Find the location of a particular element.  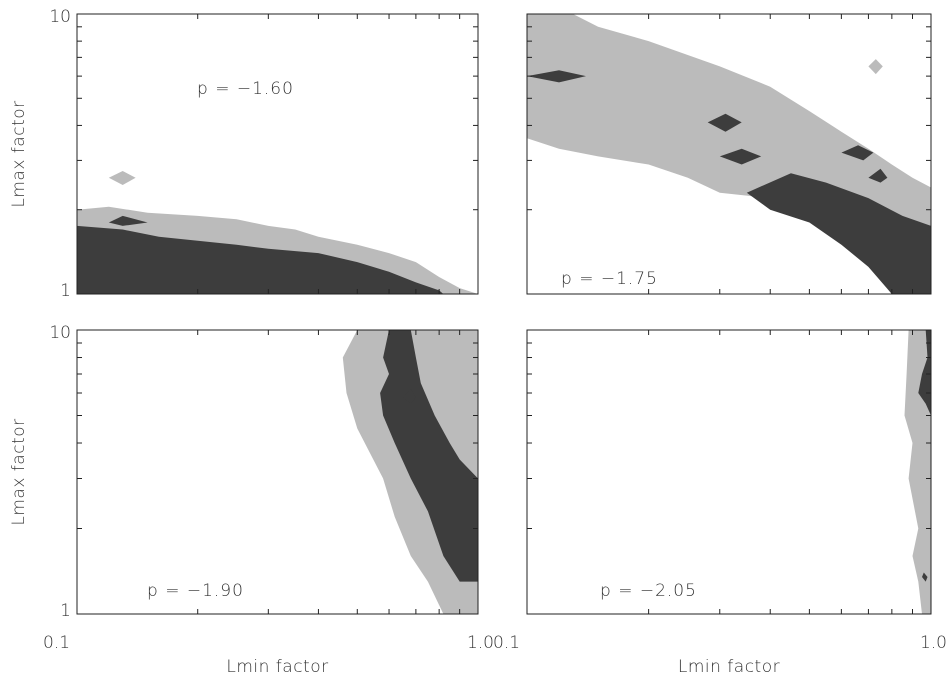

p-annotation: p = −2.05 is located at coordinates (648, 591).